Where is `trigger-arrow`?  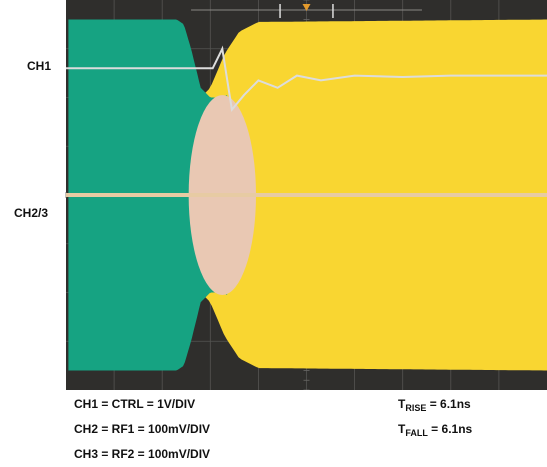 trigger-arrow is located at coordinates (306, 7).